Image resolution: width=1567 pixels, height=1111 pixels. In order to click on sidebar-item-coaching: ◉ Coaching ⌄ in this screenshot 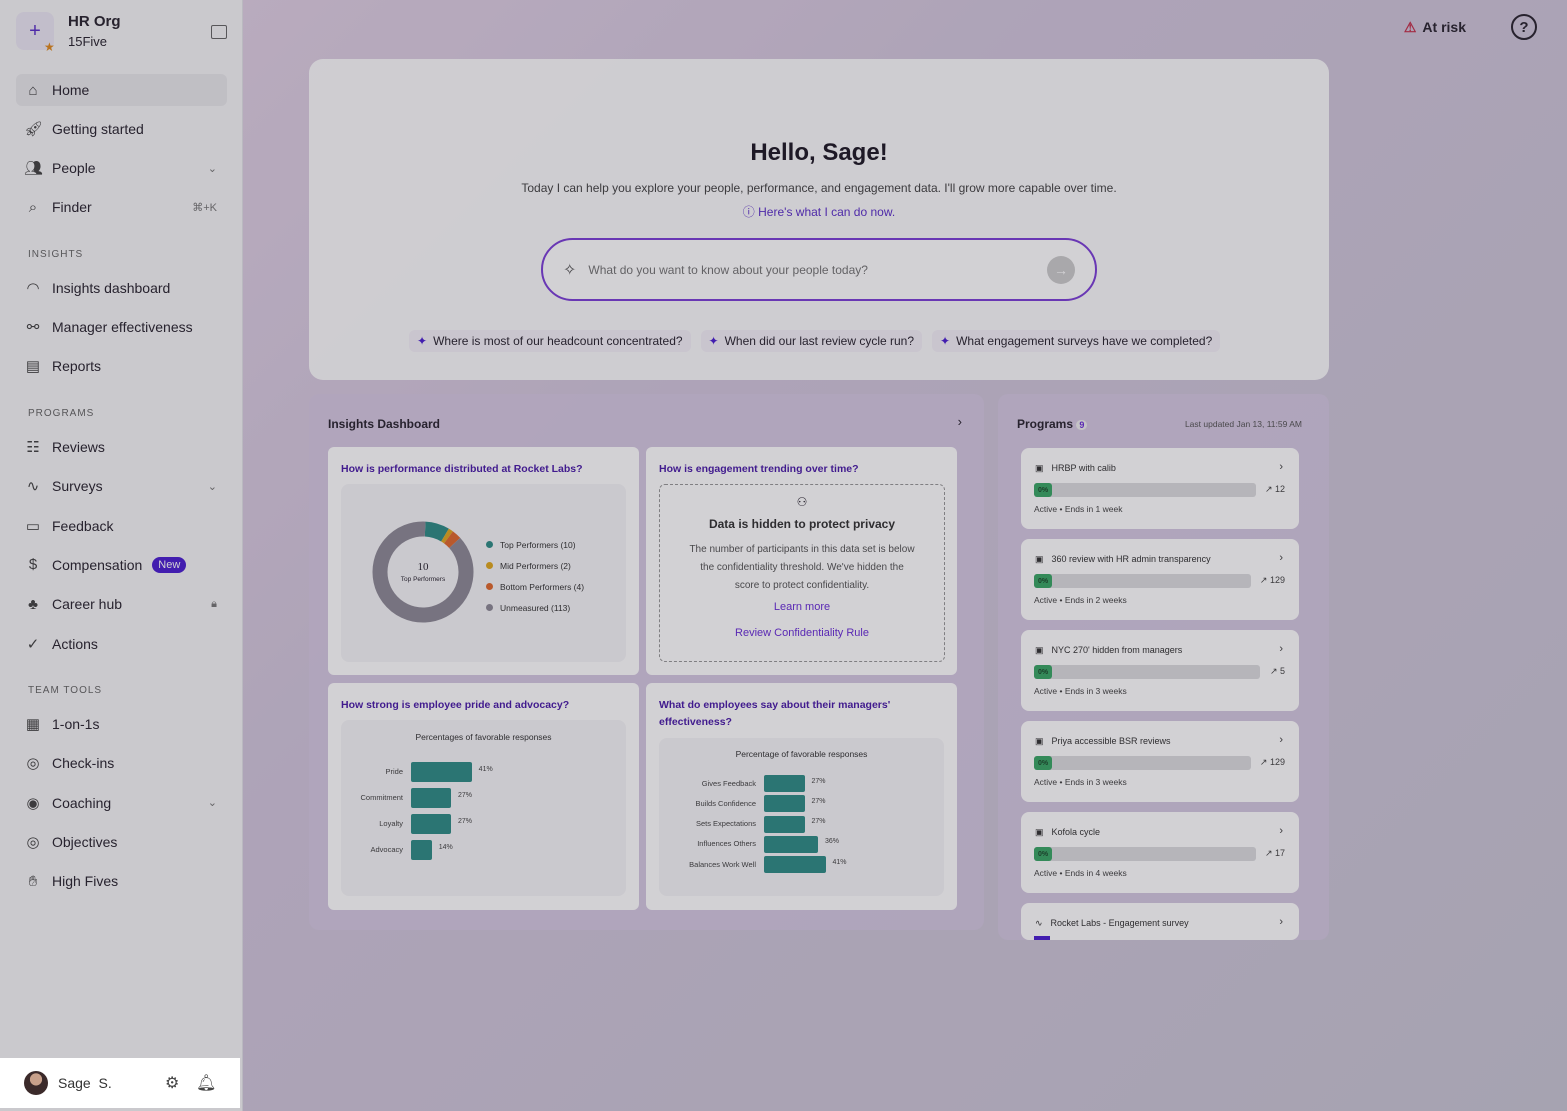, I will do `click(121, 803)`.